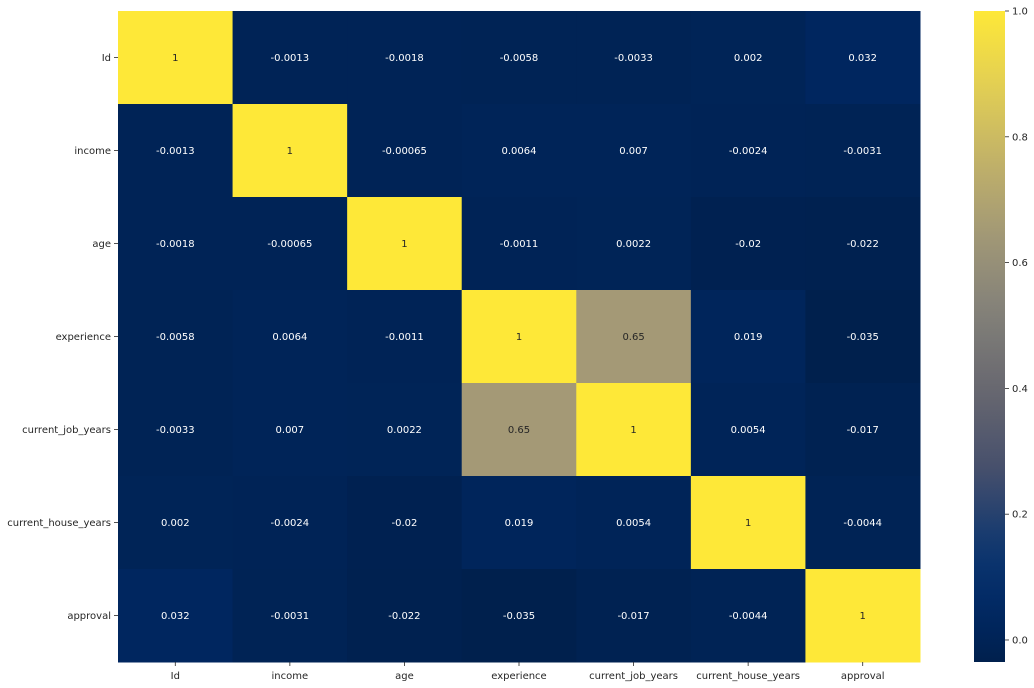 The height and width of the screenshot is (688, 1034). I want to click on colorbar-tick-label: 0.6, so click(1020, 263).